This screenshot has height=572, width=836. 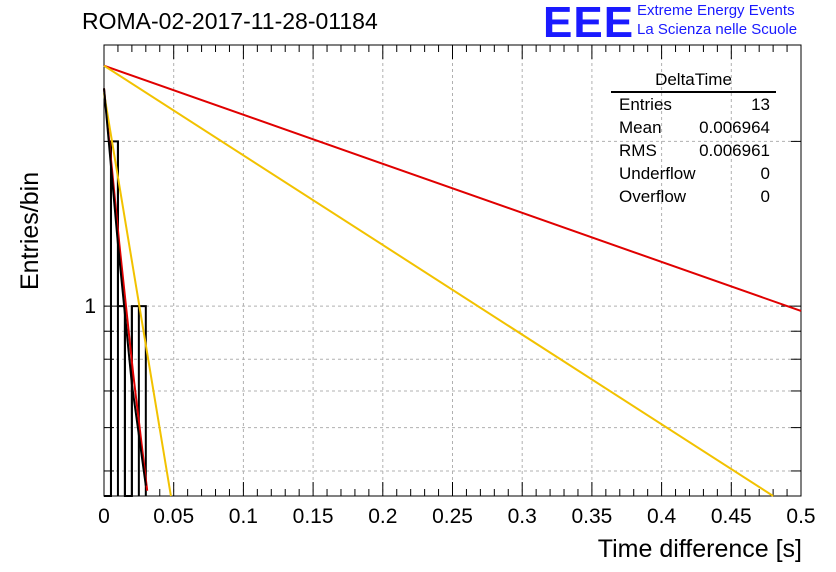 What do you see at coordinates (662, 516) in the screenshot?
I see `x-tick-label: 0.4` at bounding box center [662, 516].